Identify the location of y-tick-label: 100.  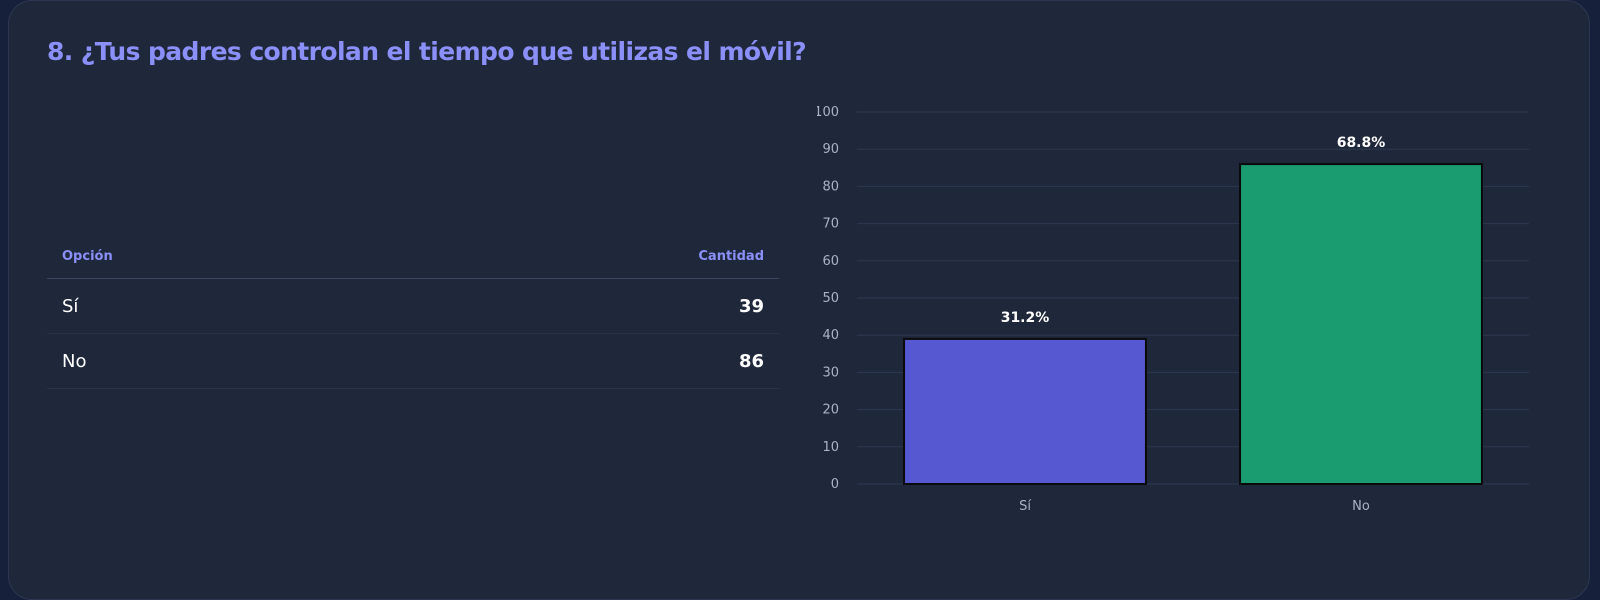
(828, 112).